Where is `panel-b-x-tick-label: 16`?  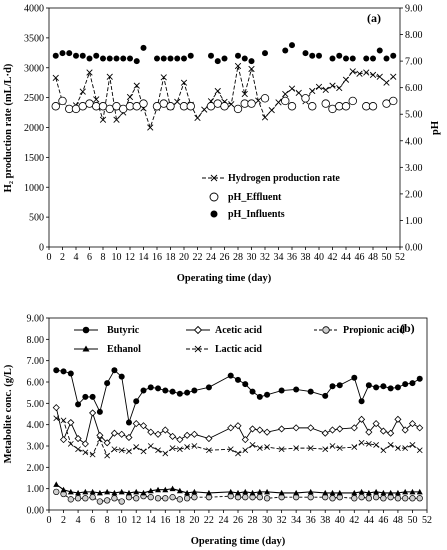 panel-b-x-tick-label: 16 is located at coordinates (165, 520).